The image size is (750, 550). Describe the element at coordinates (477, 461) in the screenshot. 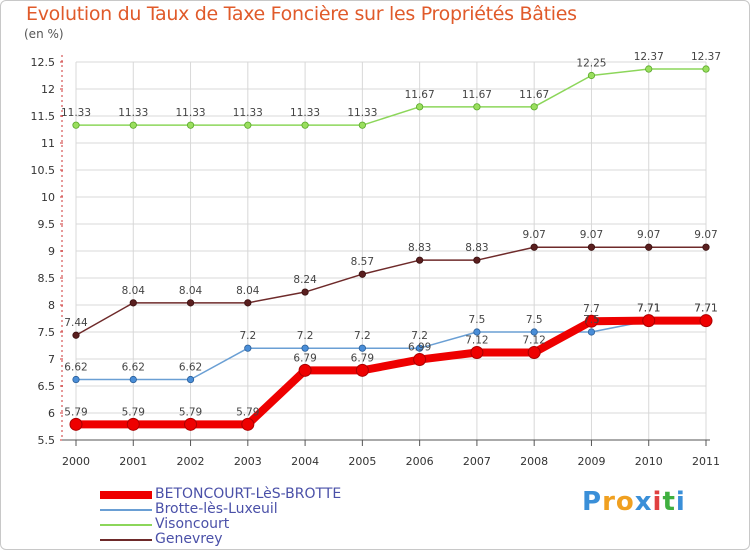

I see `x-tick-label: 2007` at that location.